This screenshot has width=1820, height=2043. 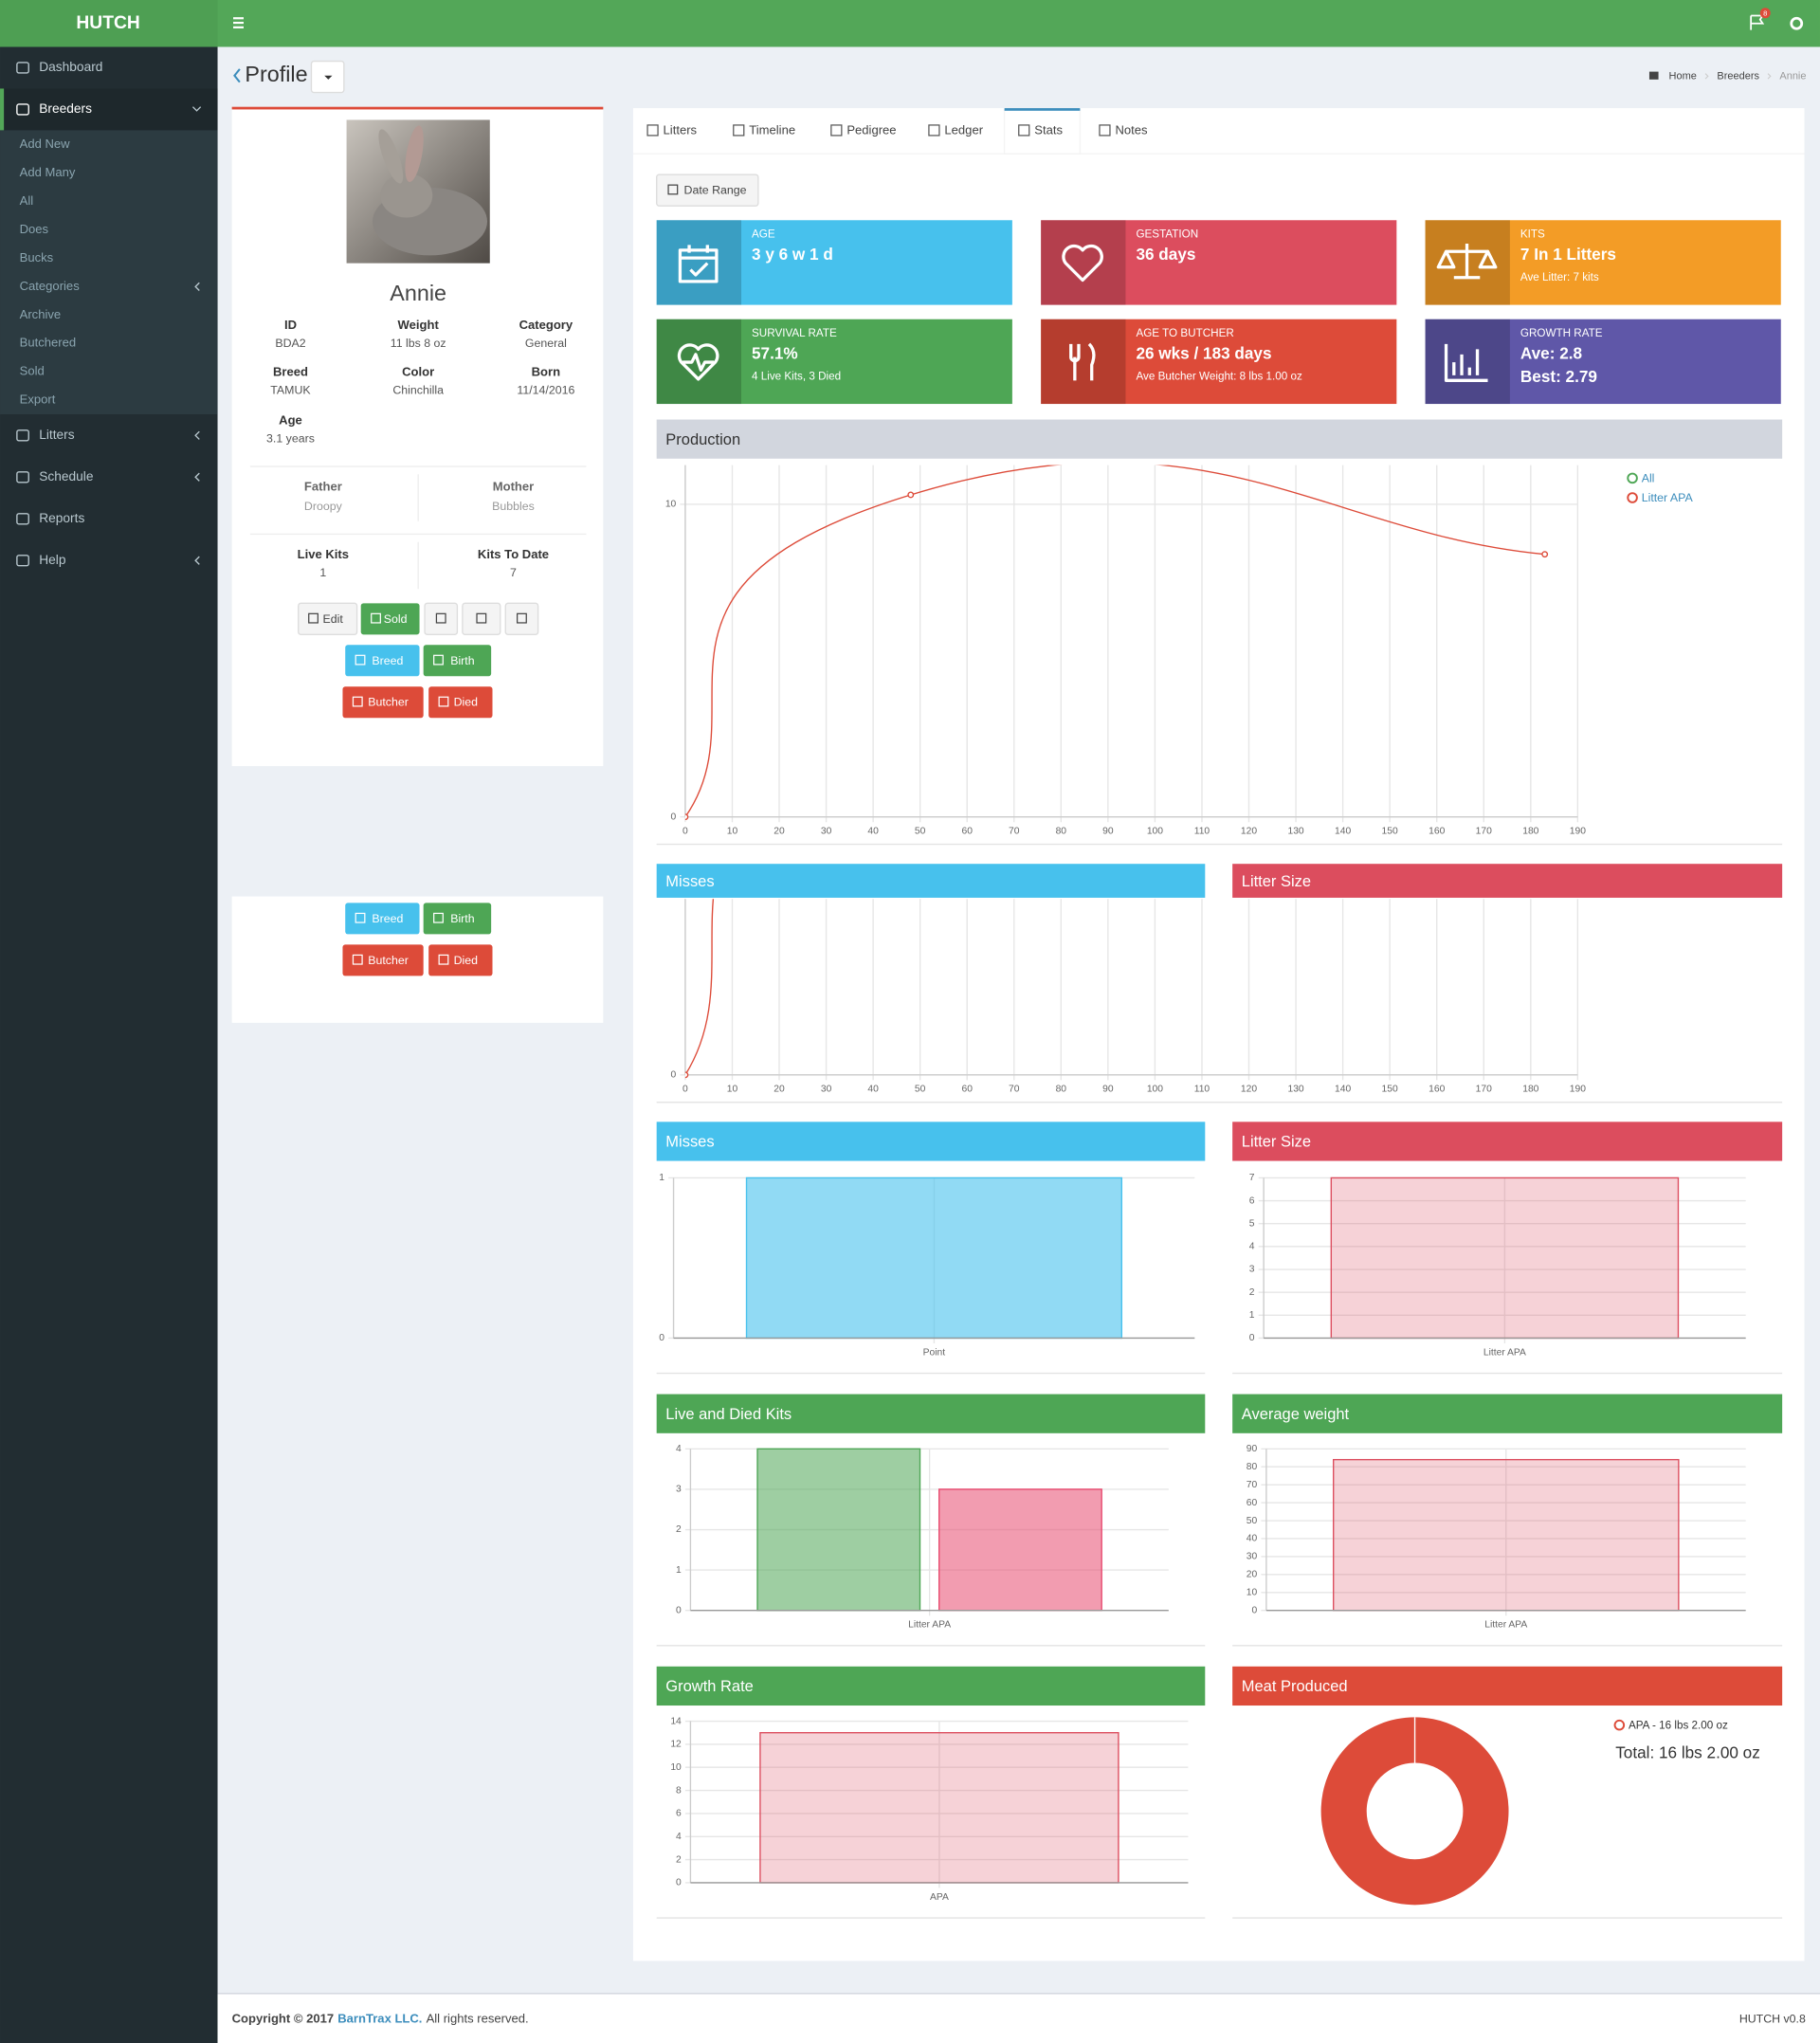 I want to click on tab: Notes, so click(x=1131, y=130).